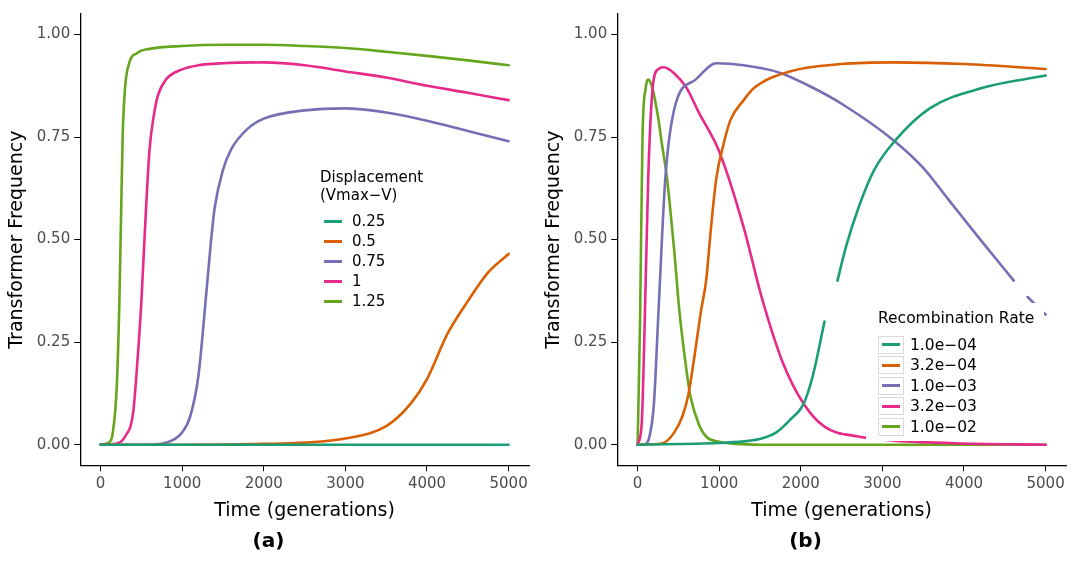  What do you see at coordinates (369, 261) in the screenshot?
I see `legend-label: 0.75` at bounding box center [369, 261].